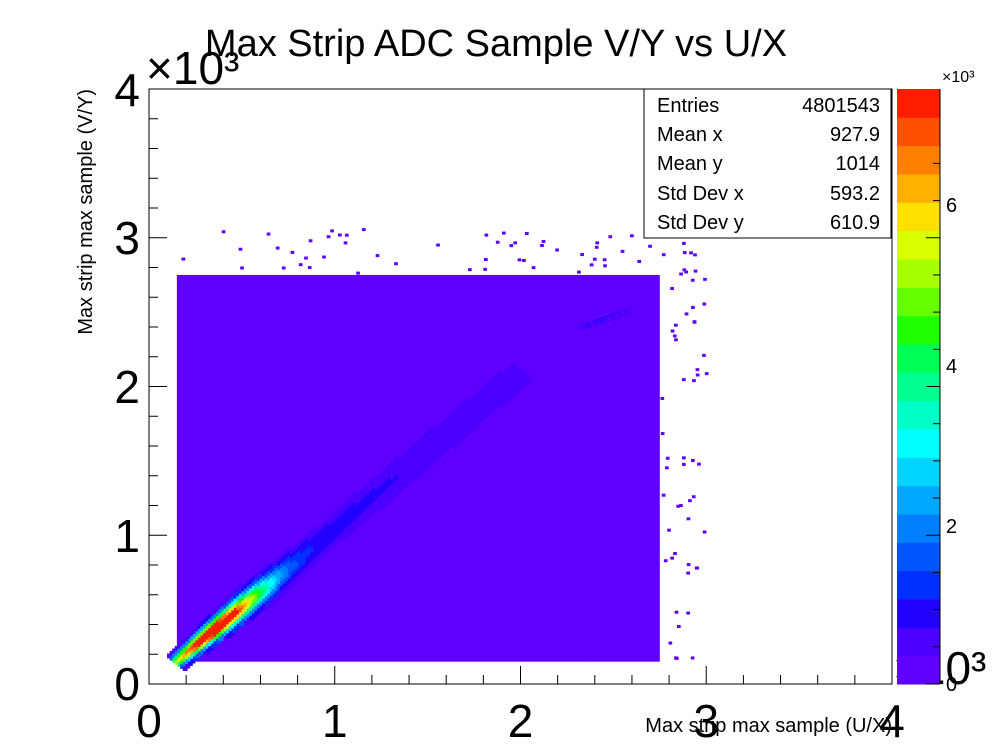  I want to click on color-scale-label-4: 4, so click(951, 367).